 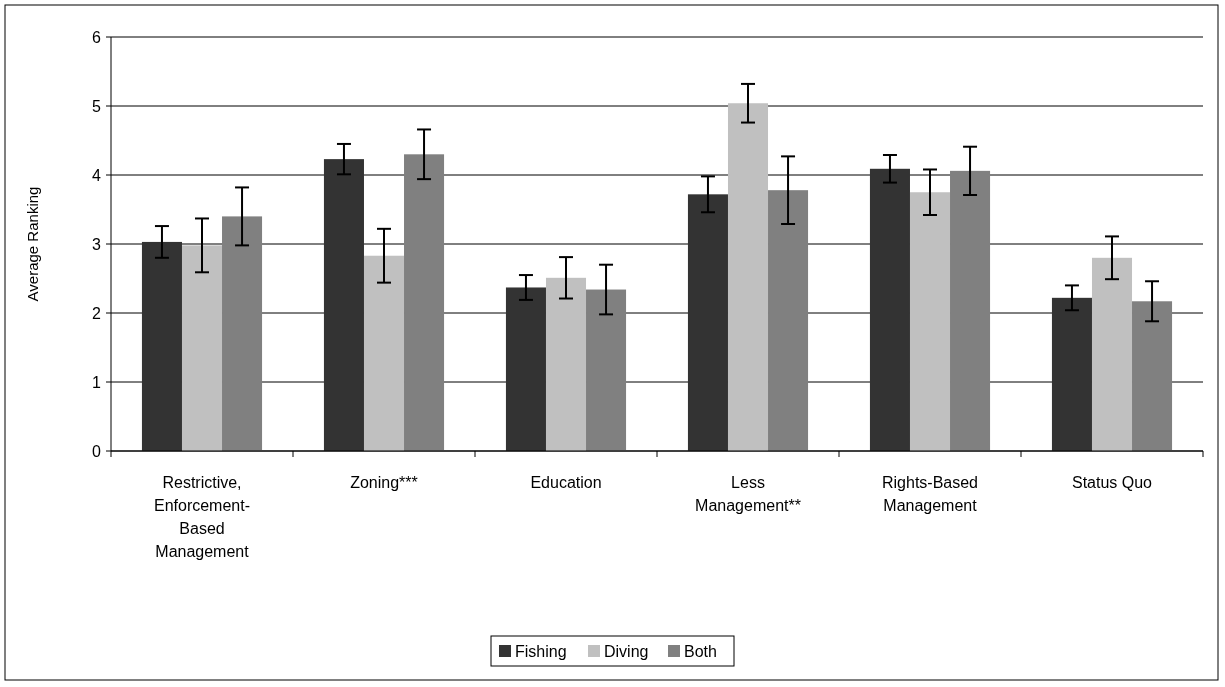 What do you see at coordinates (97, 313) in the screenshot?
I see `y-tick-label: 2` at bounding box center [97, 313].